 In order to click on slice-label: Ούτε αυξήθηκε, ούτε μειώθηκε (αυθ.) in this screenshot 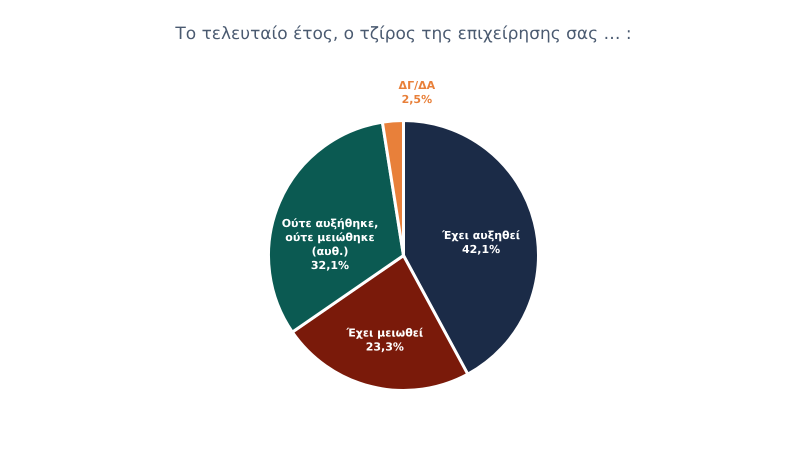, I will do `click(330, 237)`.